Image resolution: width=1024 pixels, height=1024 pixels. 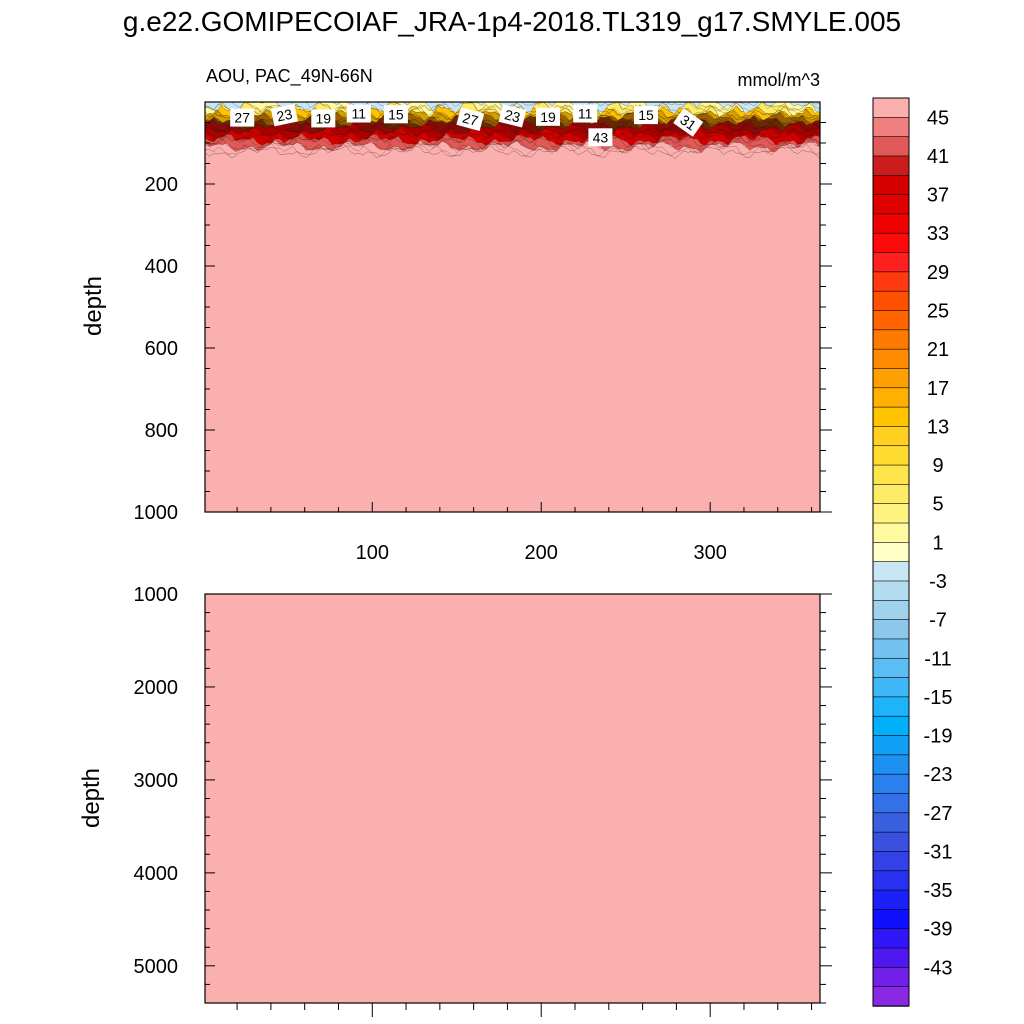 I want to click on colorbar-label: 41, so click(x=938, y=157).